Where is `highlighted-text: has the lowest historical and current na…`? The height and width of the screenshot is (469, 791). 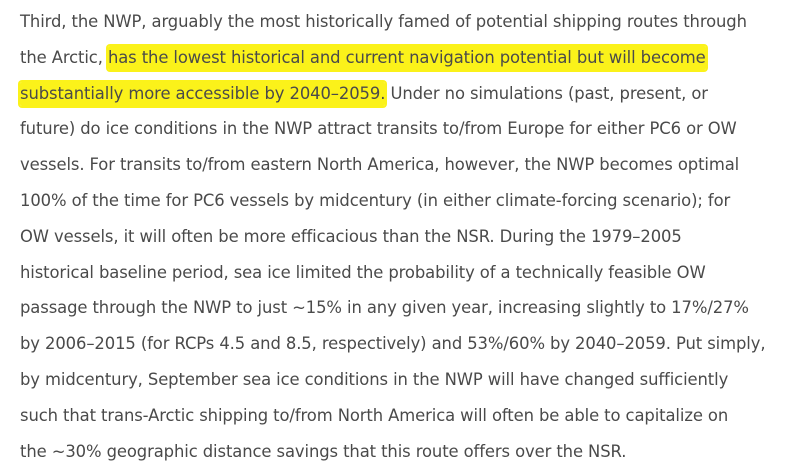
highlighted-text: has the lowest historical and current na… is located at coordinates (406, 57).